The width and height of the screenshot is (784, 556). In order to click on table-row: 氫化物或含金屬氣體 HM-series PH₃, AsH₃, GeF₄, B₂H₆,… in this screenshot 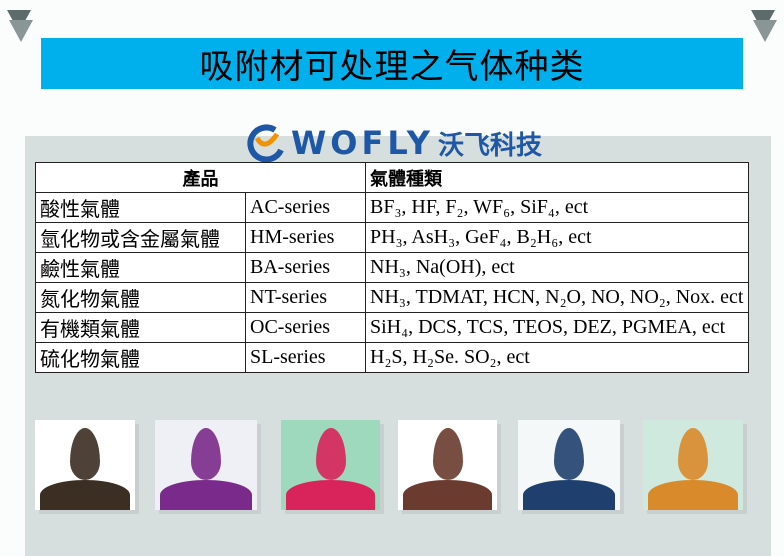, I will do `click(392, 237)`.